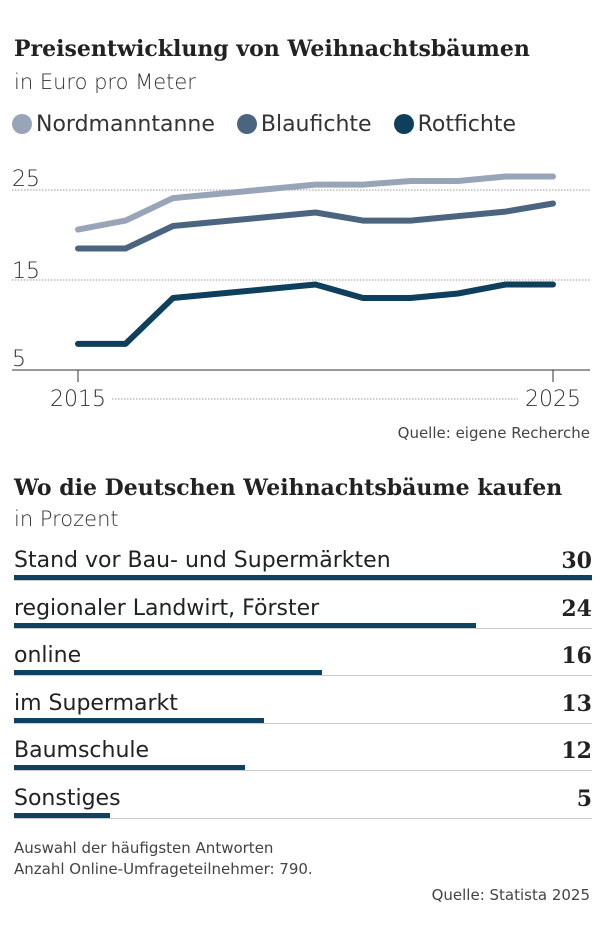 The image size is (600, 937). What do you see at coordinates (144, 848) in the screenshot?
I see `note: Auswahl der häufigsten Antworten` at bounding box center [144, 848].